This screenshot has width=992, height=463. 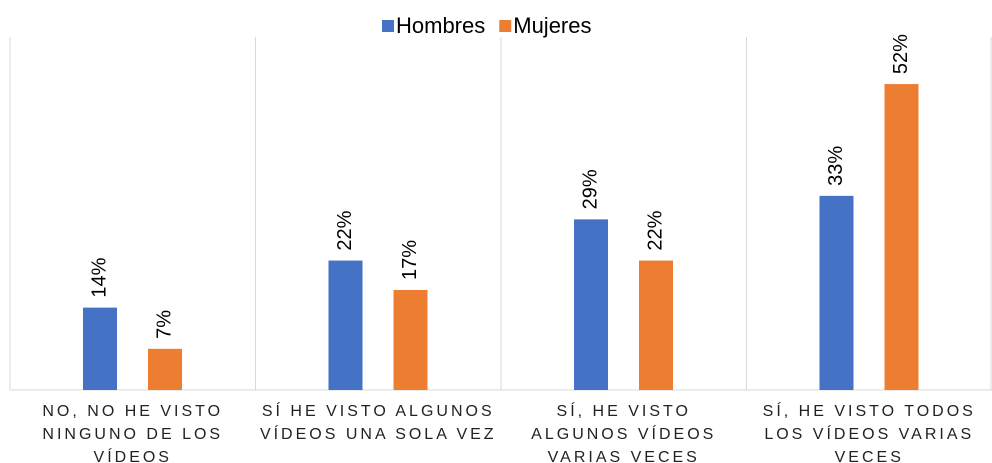 I want to click on x-tick-label: NO, NO HE VISTO NINGUNO DE LOS VÍDEOS, so click(x=133, y=433).